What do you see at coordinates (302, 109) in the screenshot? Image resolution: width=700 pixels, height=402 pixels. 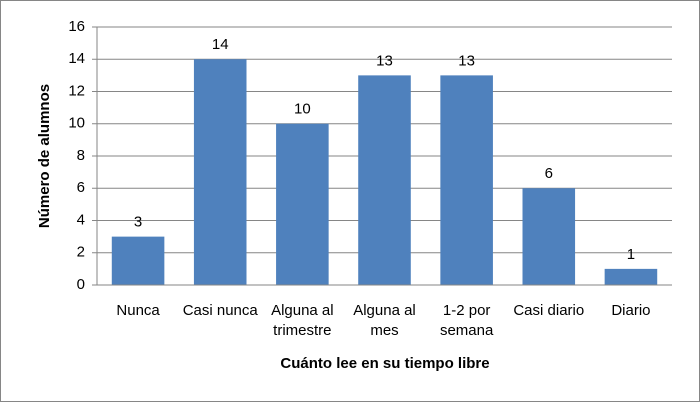 I see `data-label: 10` at bounding box center [302, 109].